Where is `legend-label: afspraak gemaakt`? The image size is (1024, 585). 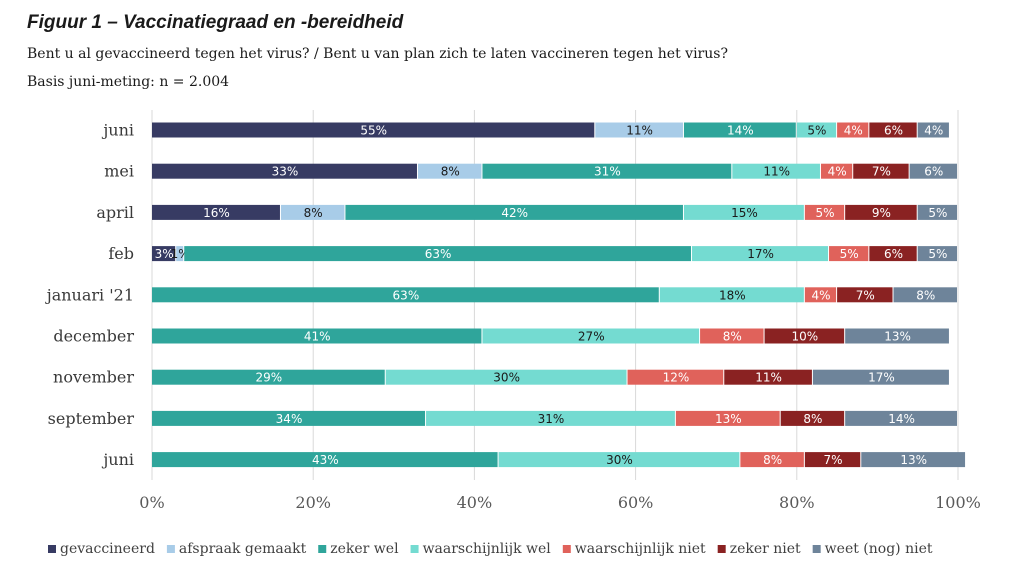 legend-label: afspraak gemaakt is located at coordinates (243, 549).